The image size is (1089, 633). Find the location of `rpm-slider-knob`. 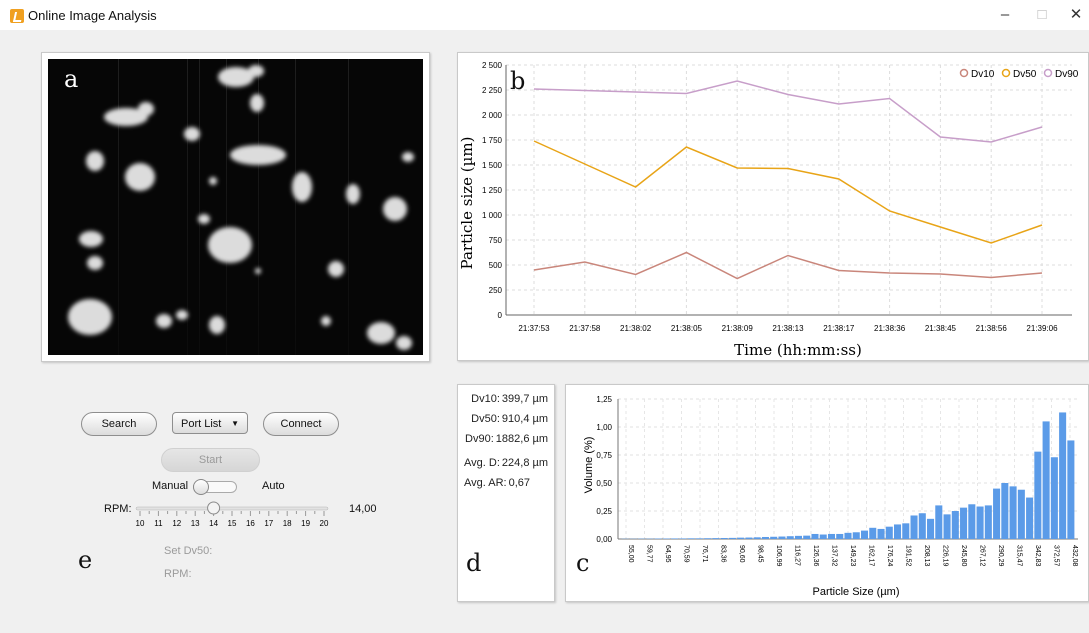

rpm-slider-knob is located at coordinates (214, 508).